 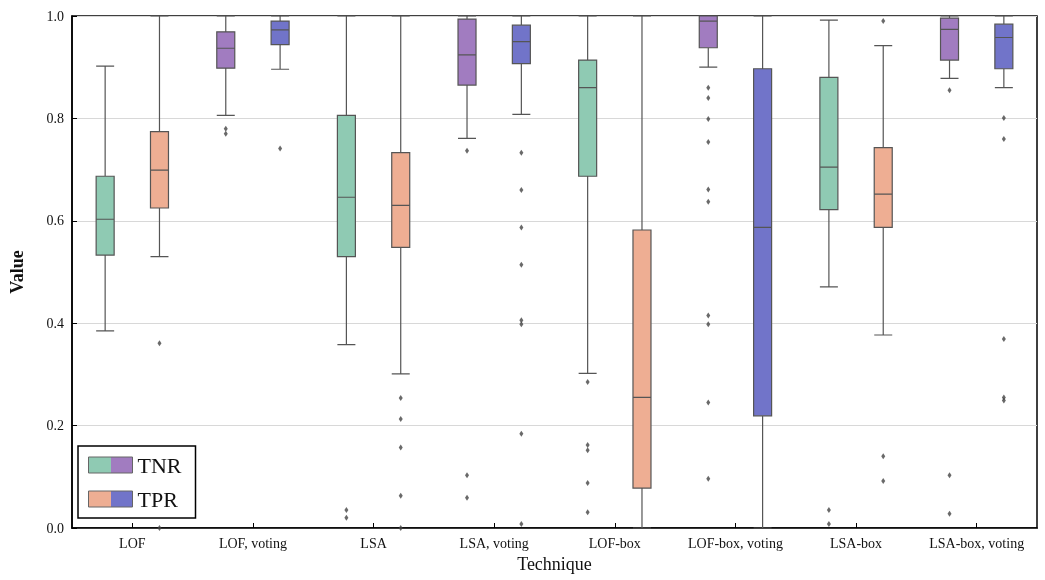 I want to click on x-tick-label: LOF, voting, so click(x=252, y=543).